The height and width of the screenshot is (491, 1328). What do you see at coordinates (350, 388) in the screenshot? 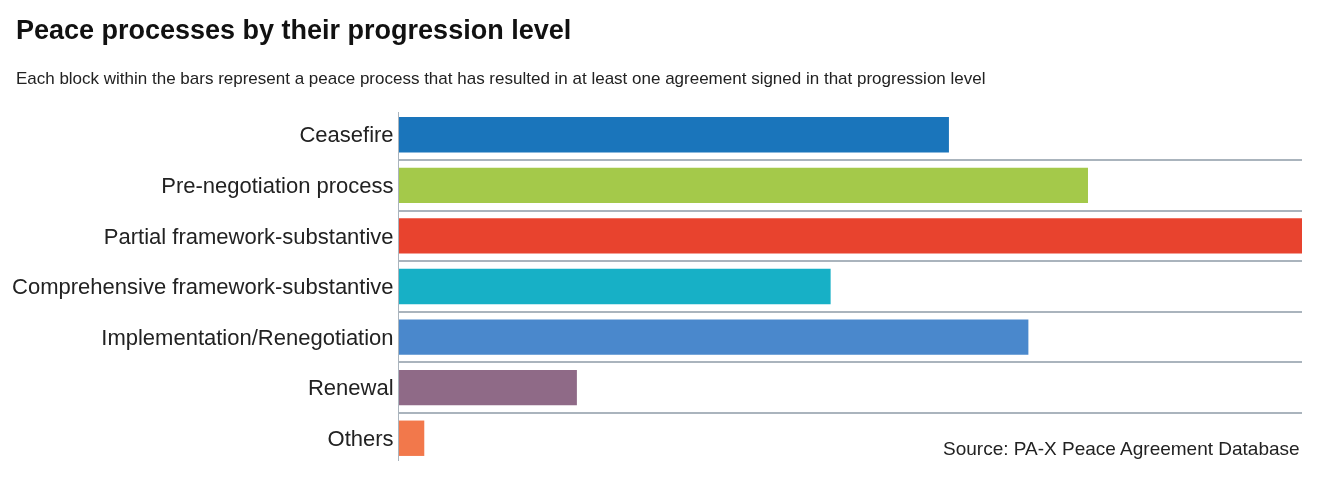
I see `y-tick-label: Renewal` at bounding box center [350, 388].